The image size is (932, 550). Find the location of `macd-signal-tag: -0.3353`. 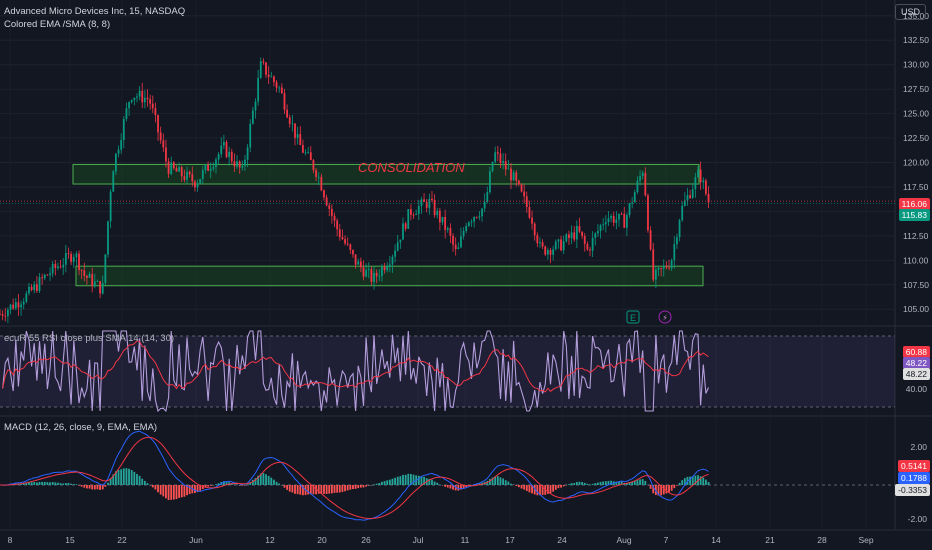

macd-signal-tag: -0.3353 is located at coordinates (912, 490).